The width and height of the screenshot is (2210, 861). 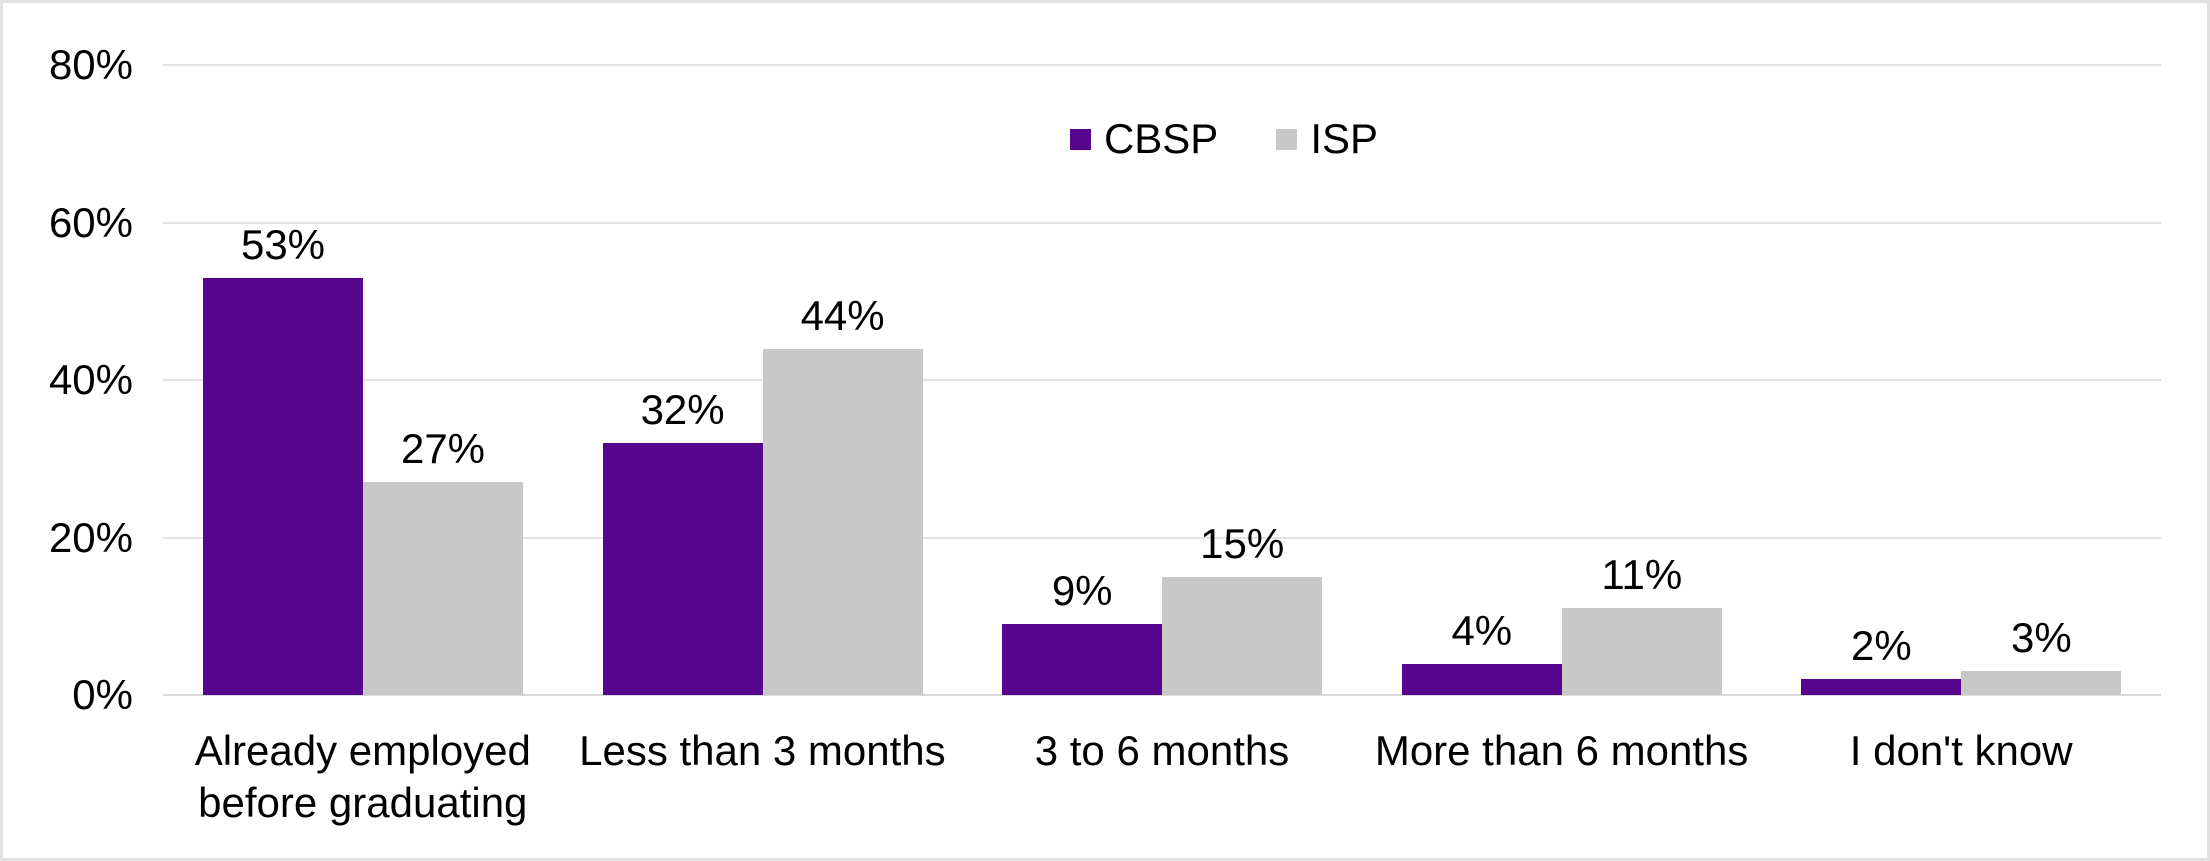 What do you see at coordinates (1642, 575) in the screenshot?
I see `bar-value-label: 11%` at bounding box center [1642, 575].